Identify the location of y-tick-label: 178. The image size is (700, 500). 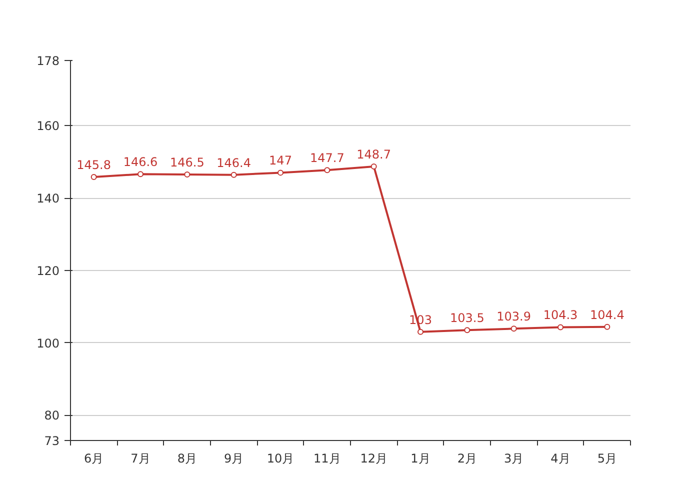
(48, 61).